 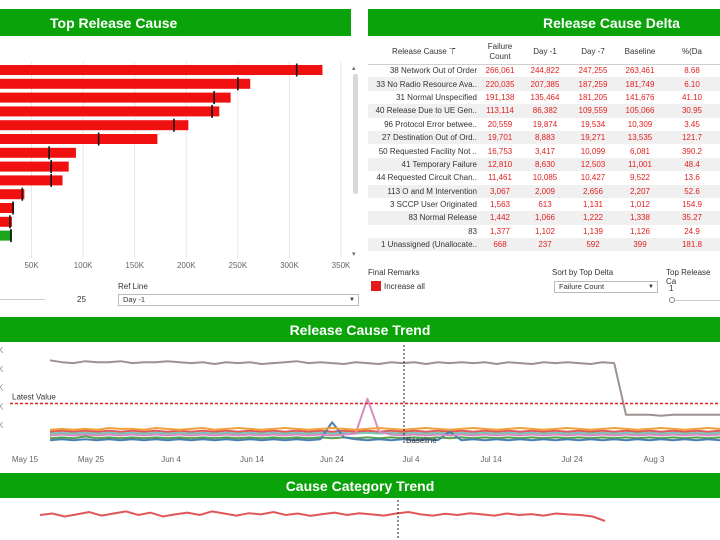 I want to click on release-cause-delta-title: Release Cause Delta, so click(x=544, y=22).